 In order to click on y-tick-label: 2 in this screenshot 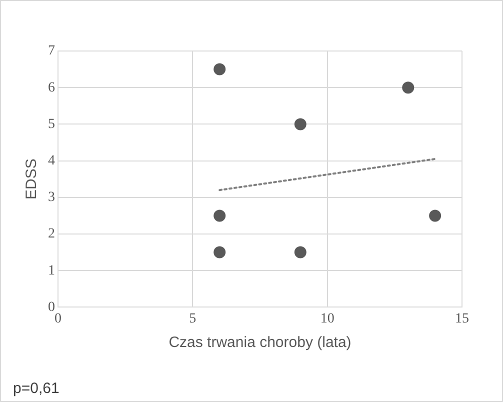, I will do `click(51, 234)`.